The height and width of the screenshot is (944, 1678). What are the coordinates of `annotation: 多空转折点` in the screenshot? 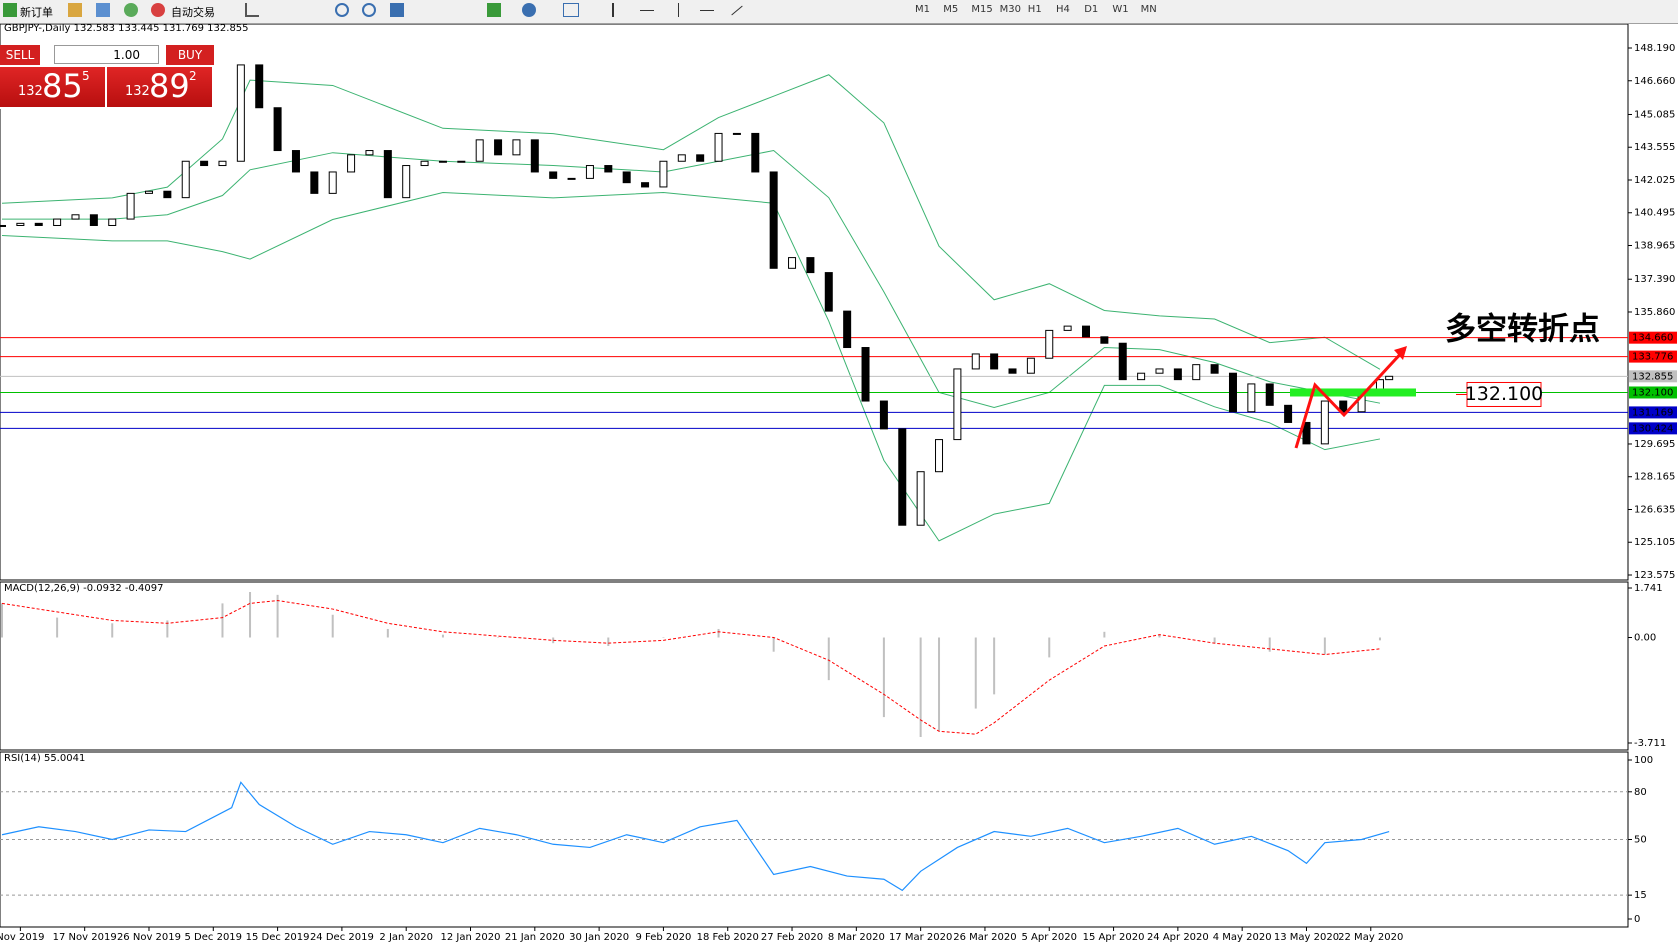 It's located at (1522, 330).